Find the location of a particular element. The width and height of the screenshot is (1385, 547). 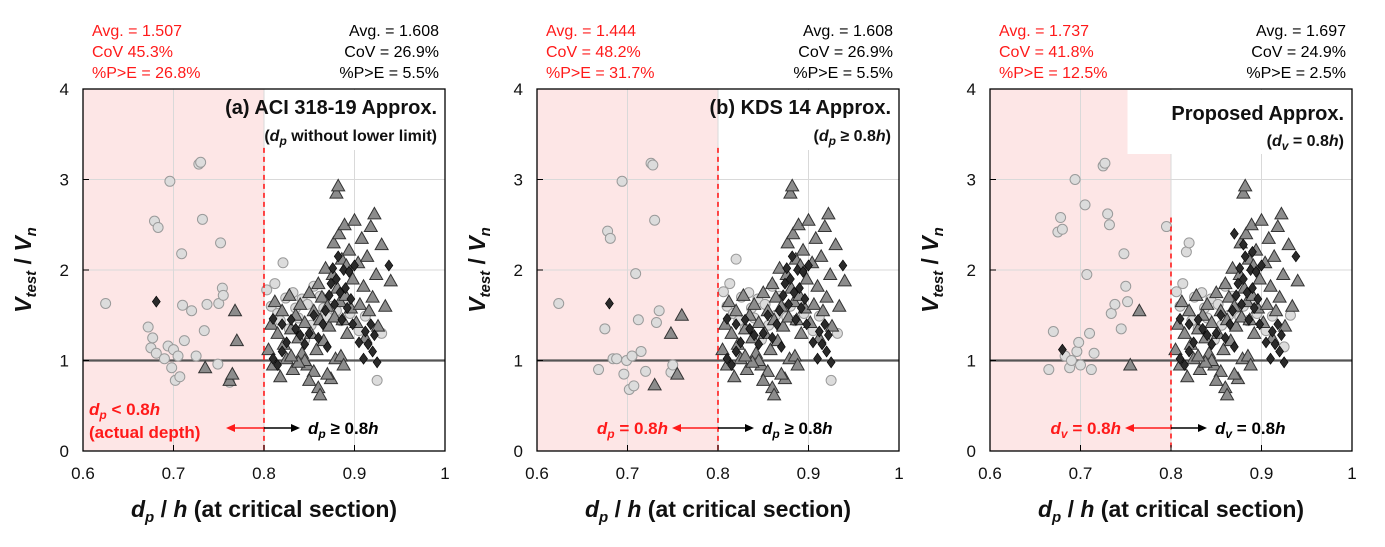

zone-left-sub: p is located at coordinates (610, 434).